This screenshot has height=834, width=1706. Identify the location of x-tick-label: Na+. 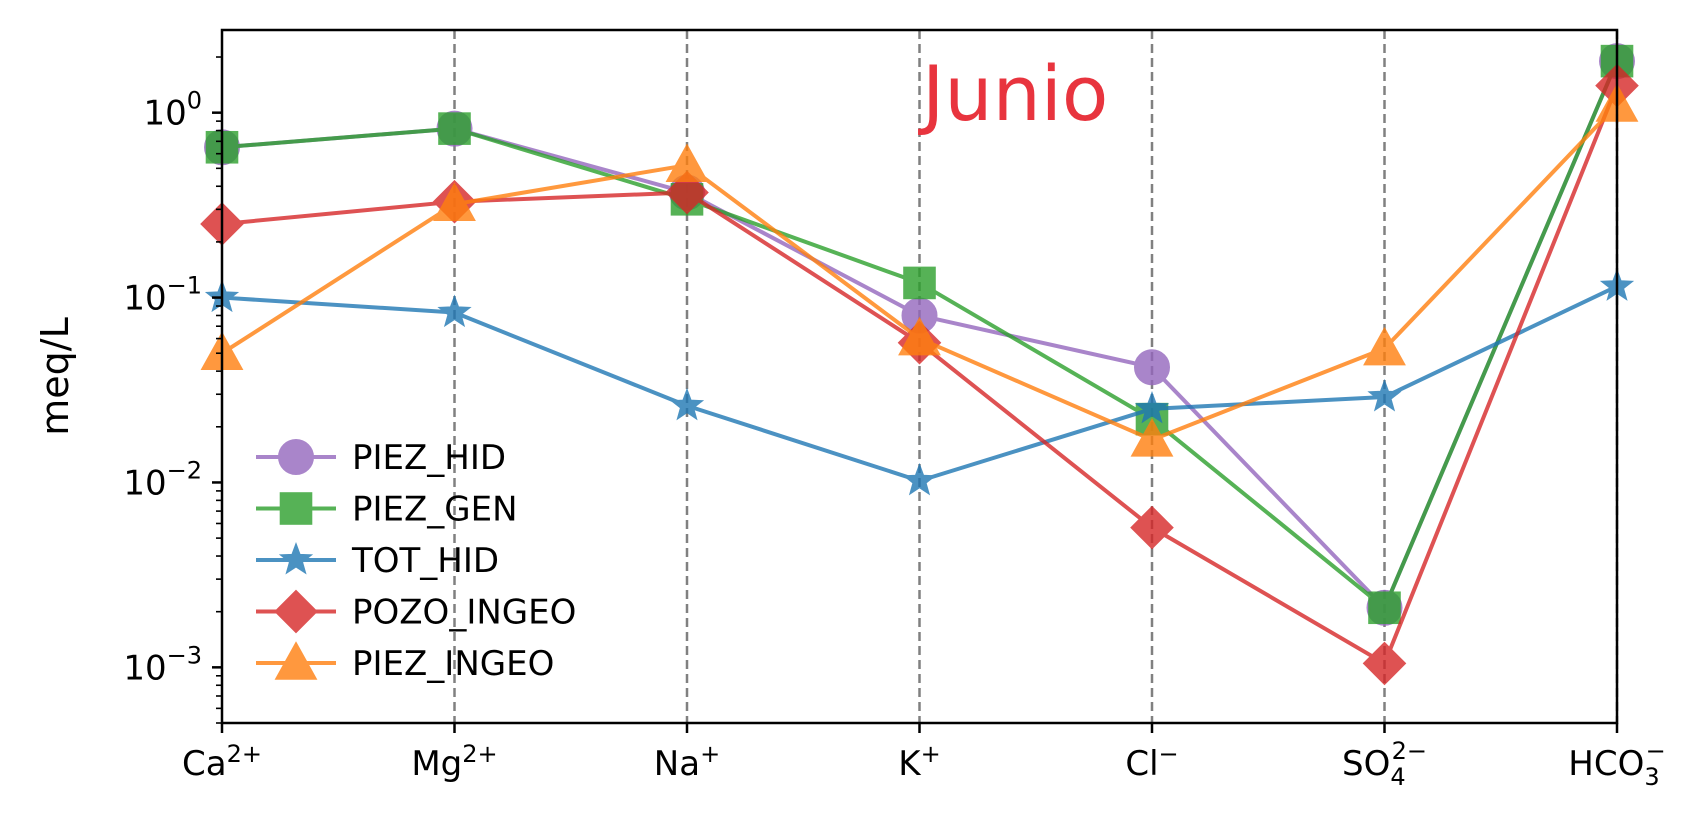
(687, 762).